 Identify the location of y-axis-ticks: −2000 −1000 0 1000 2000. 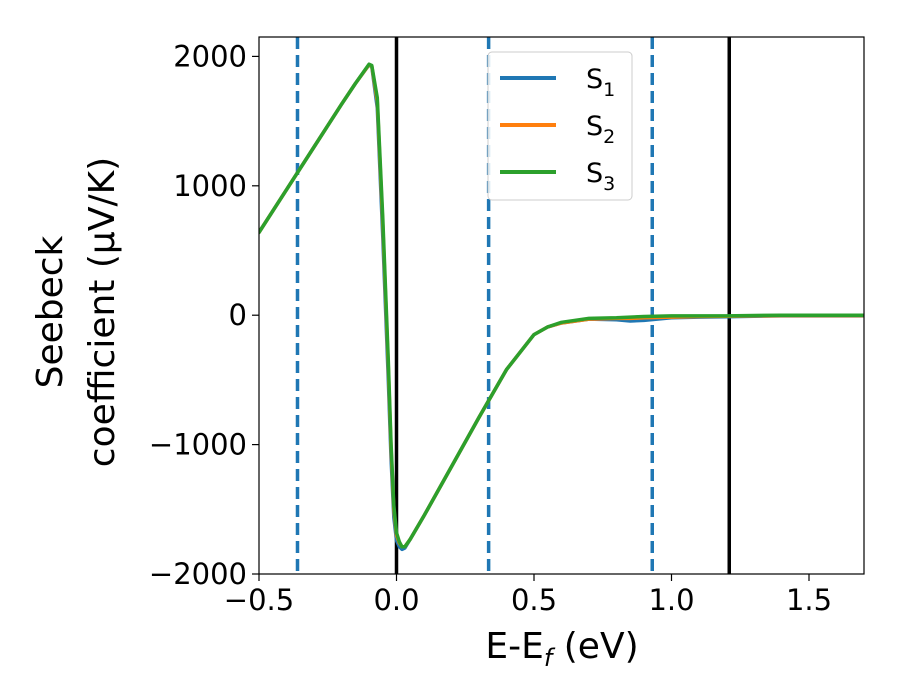
(204, 315).